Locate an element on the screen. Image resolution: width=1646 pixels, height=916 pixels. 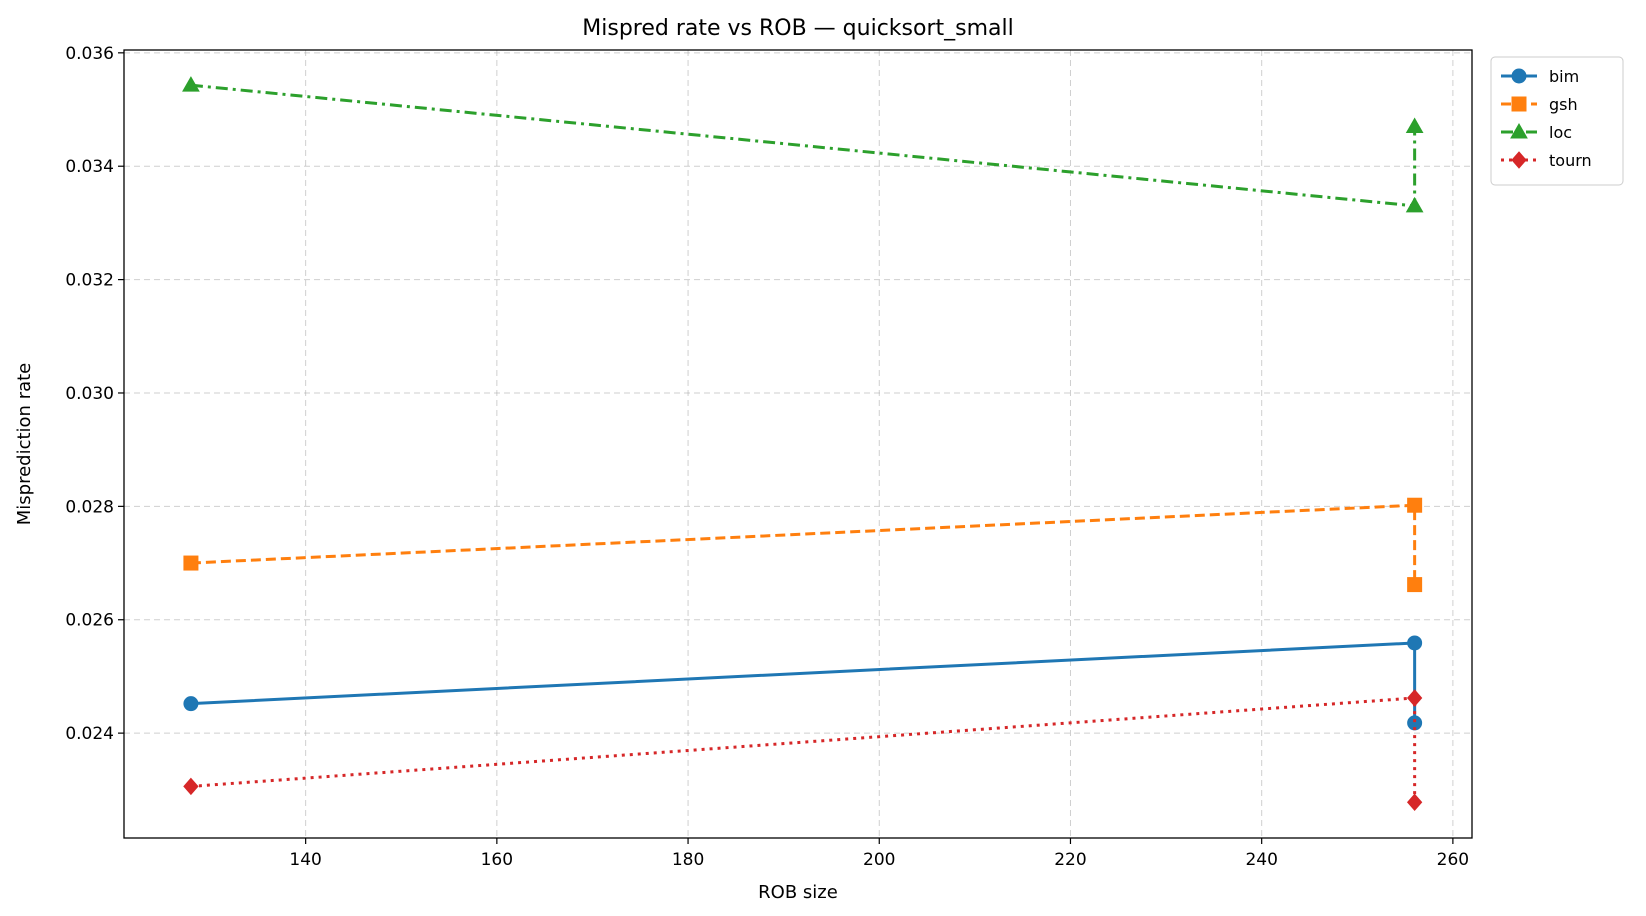
legend-label: loc is located at coordinates (1560, 132).